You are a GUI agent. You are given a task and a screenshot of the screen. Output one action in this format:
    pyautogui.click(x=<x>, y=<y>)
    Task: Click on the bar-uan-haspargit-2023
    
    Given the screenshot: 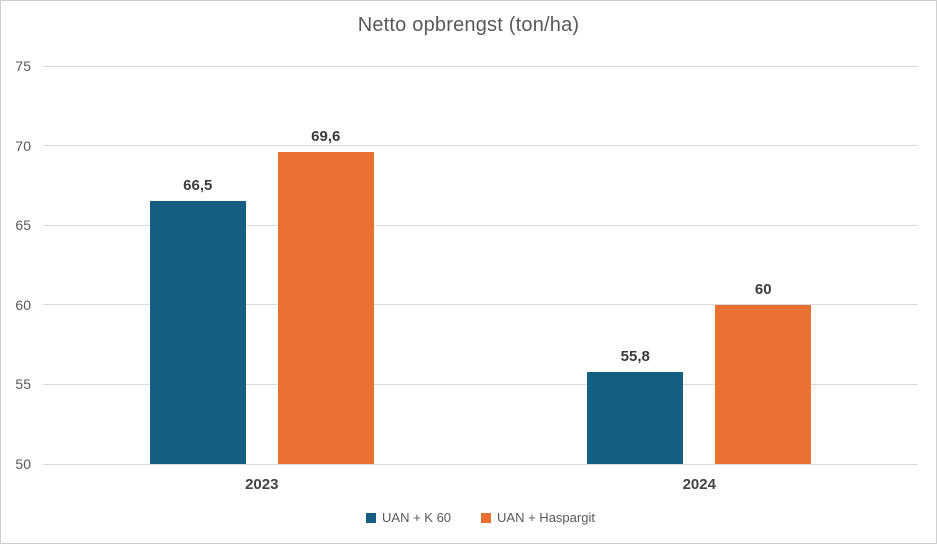 What is the action you would take?
    pyautogui.click(x=325, y=307)
    